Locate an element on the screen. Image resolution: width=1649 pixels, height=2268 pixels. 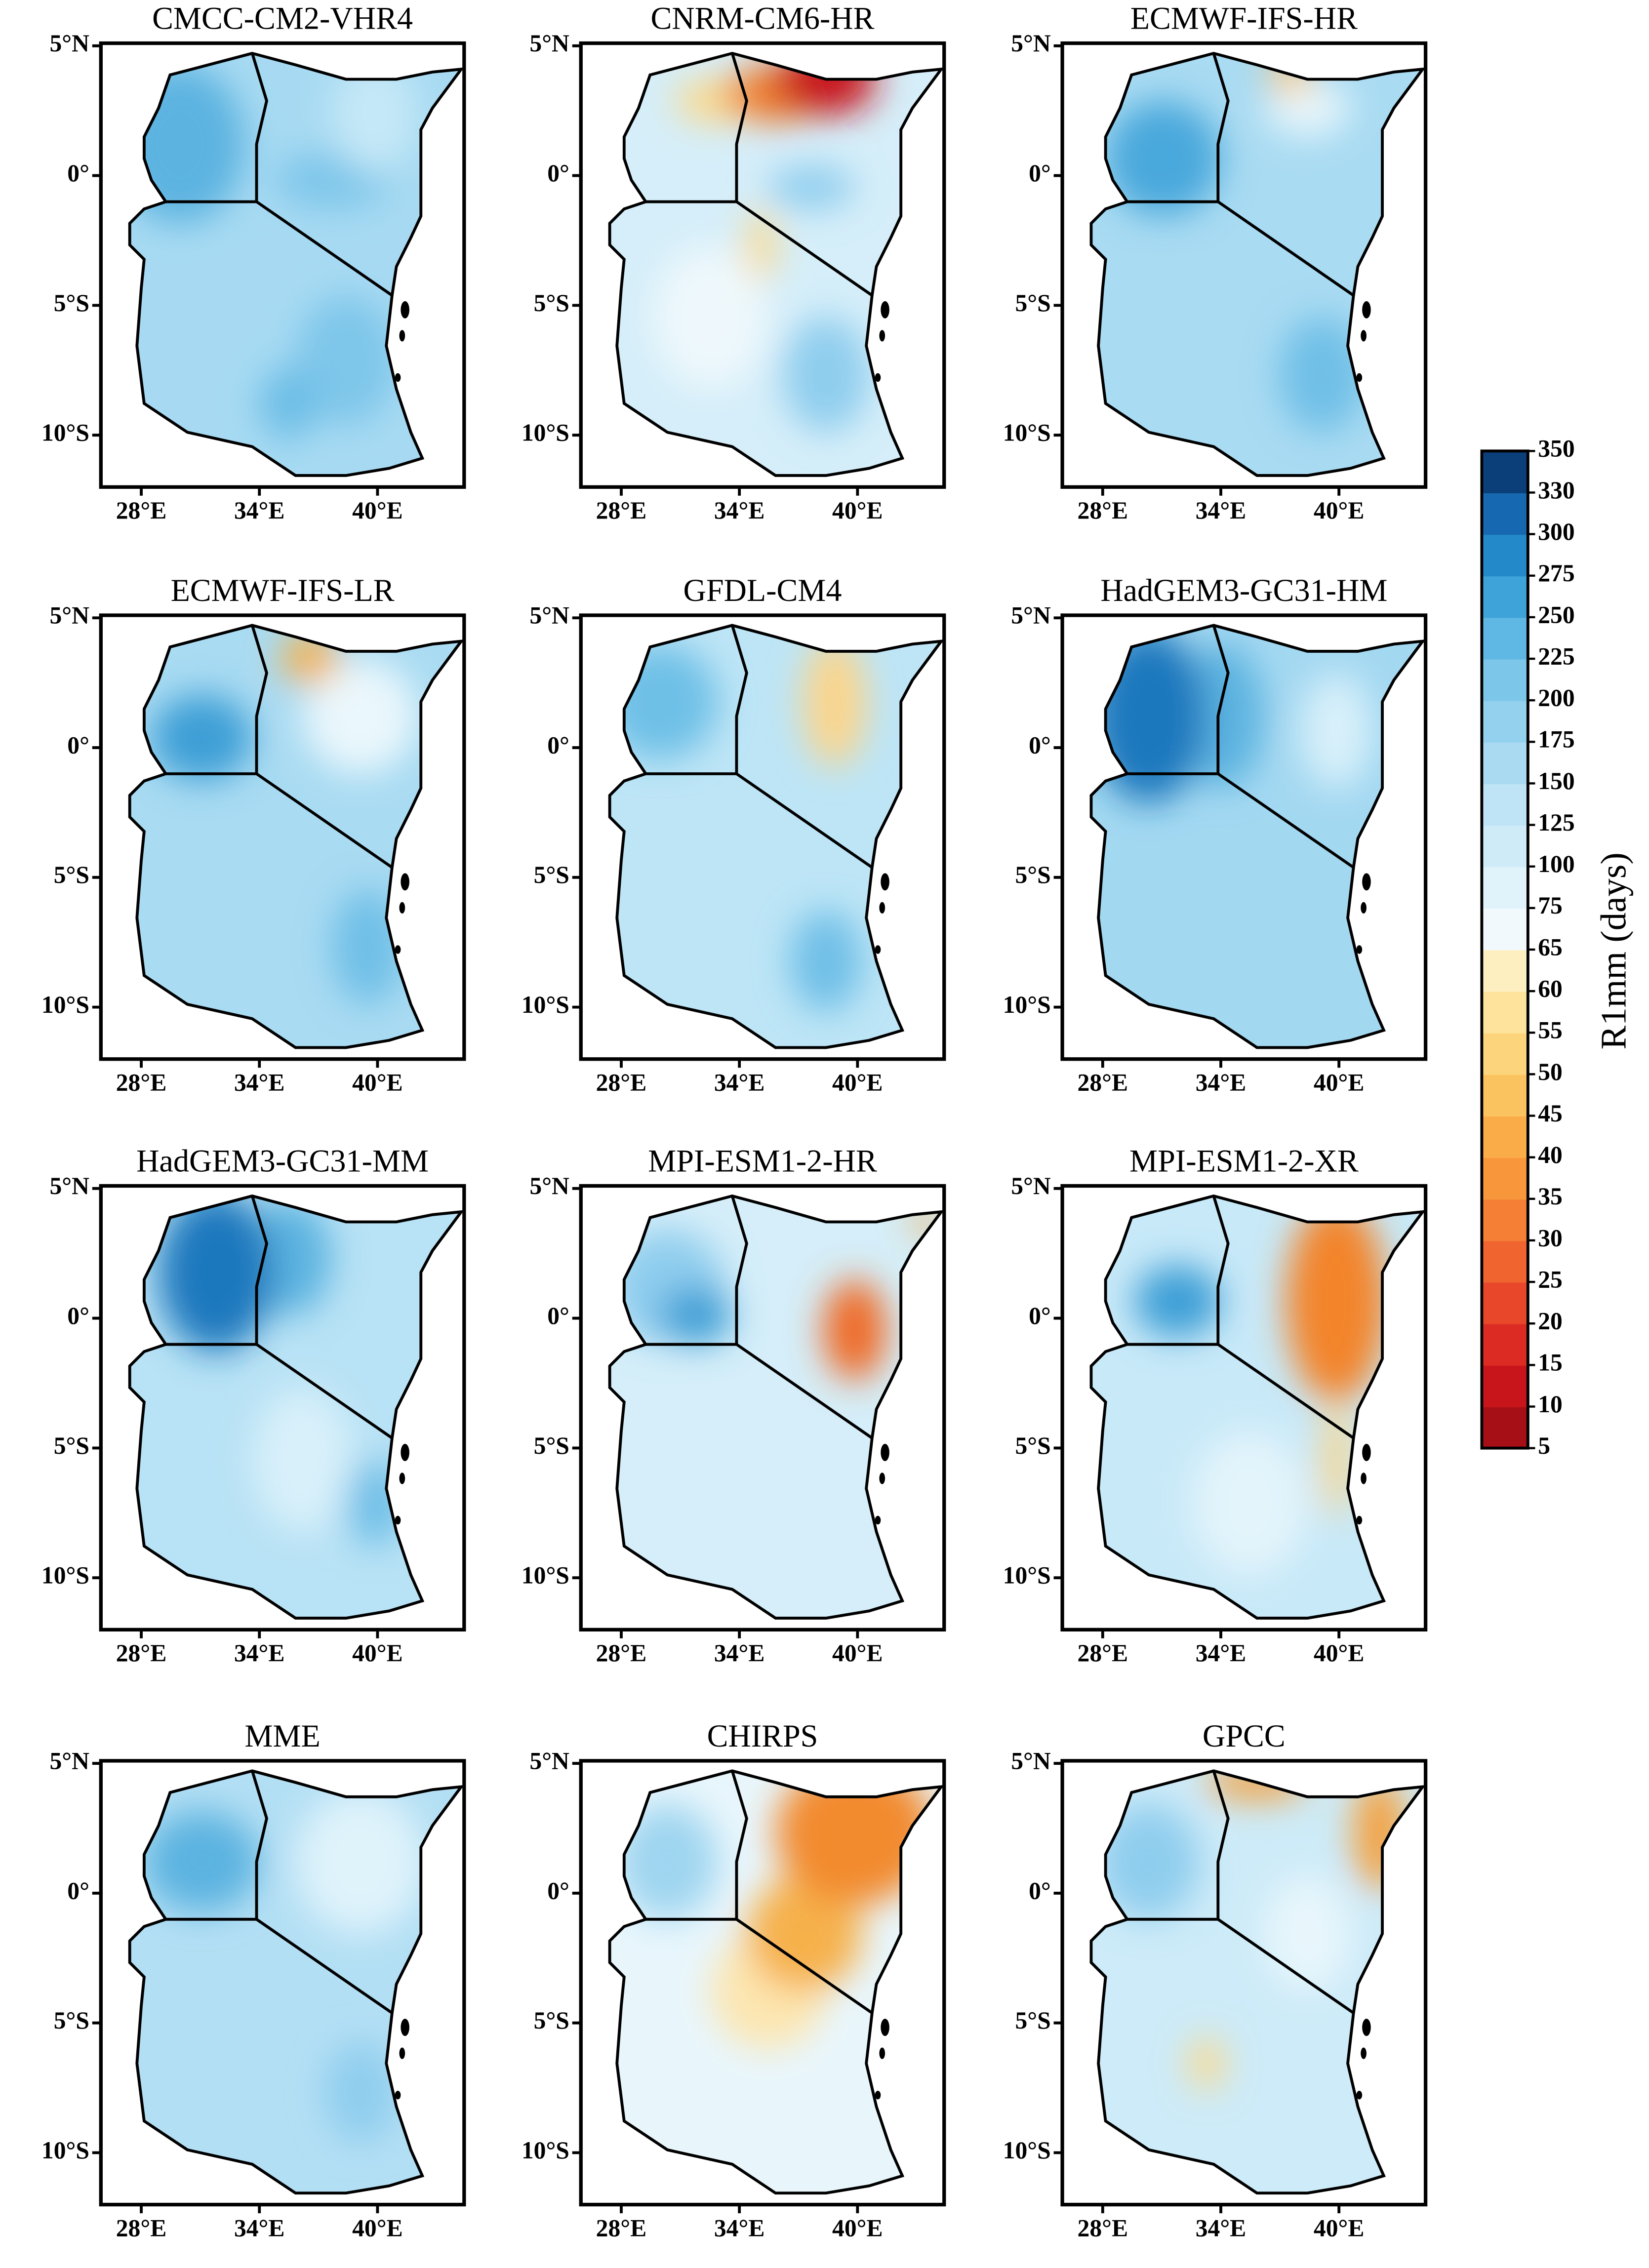
colorbar-label: R1mm (days) is located at coordinates (1614, 951).